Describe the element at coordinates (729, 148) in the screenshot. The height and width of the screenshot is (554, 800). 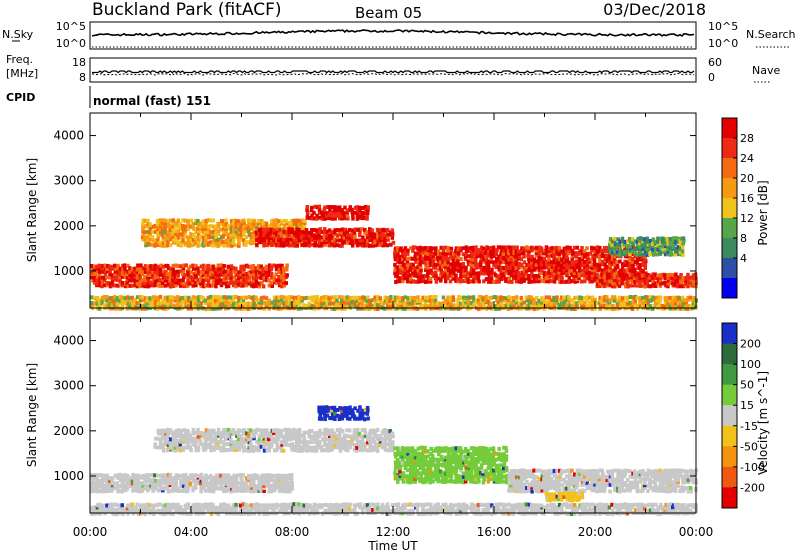
I see `colorbar-swatch` at that location.